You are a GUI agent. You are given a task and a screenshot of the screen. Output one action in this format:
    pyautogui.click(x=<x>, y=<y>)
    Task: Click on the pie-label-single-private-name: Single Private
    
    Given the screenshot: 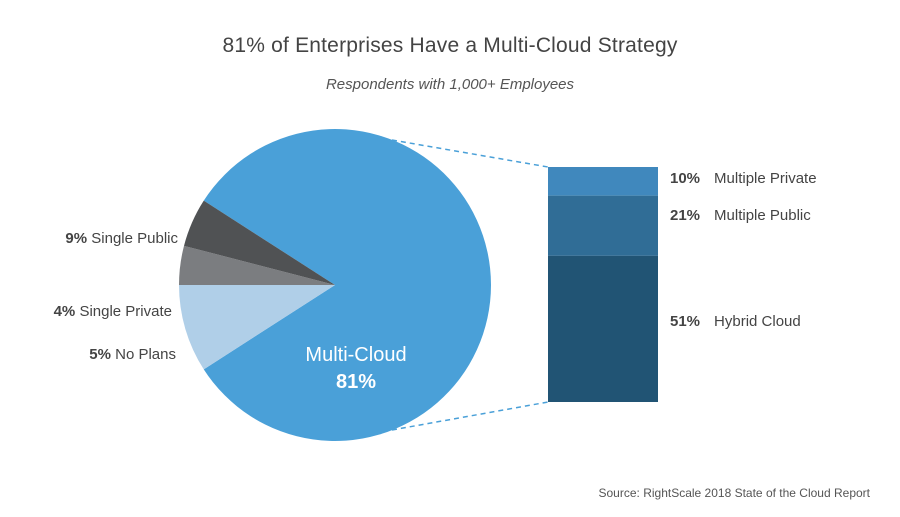 What is the action you would take?
    pyautogui.click(x=125, y=311)
    